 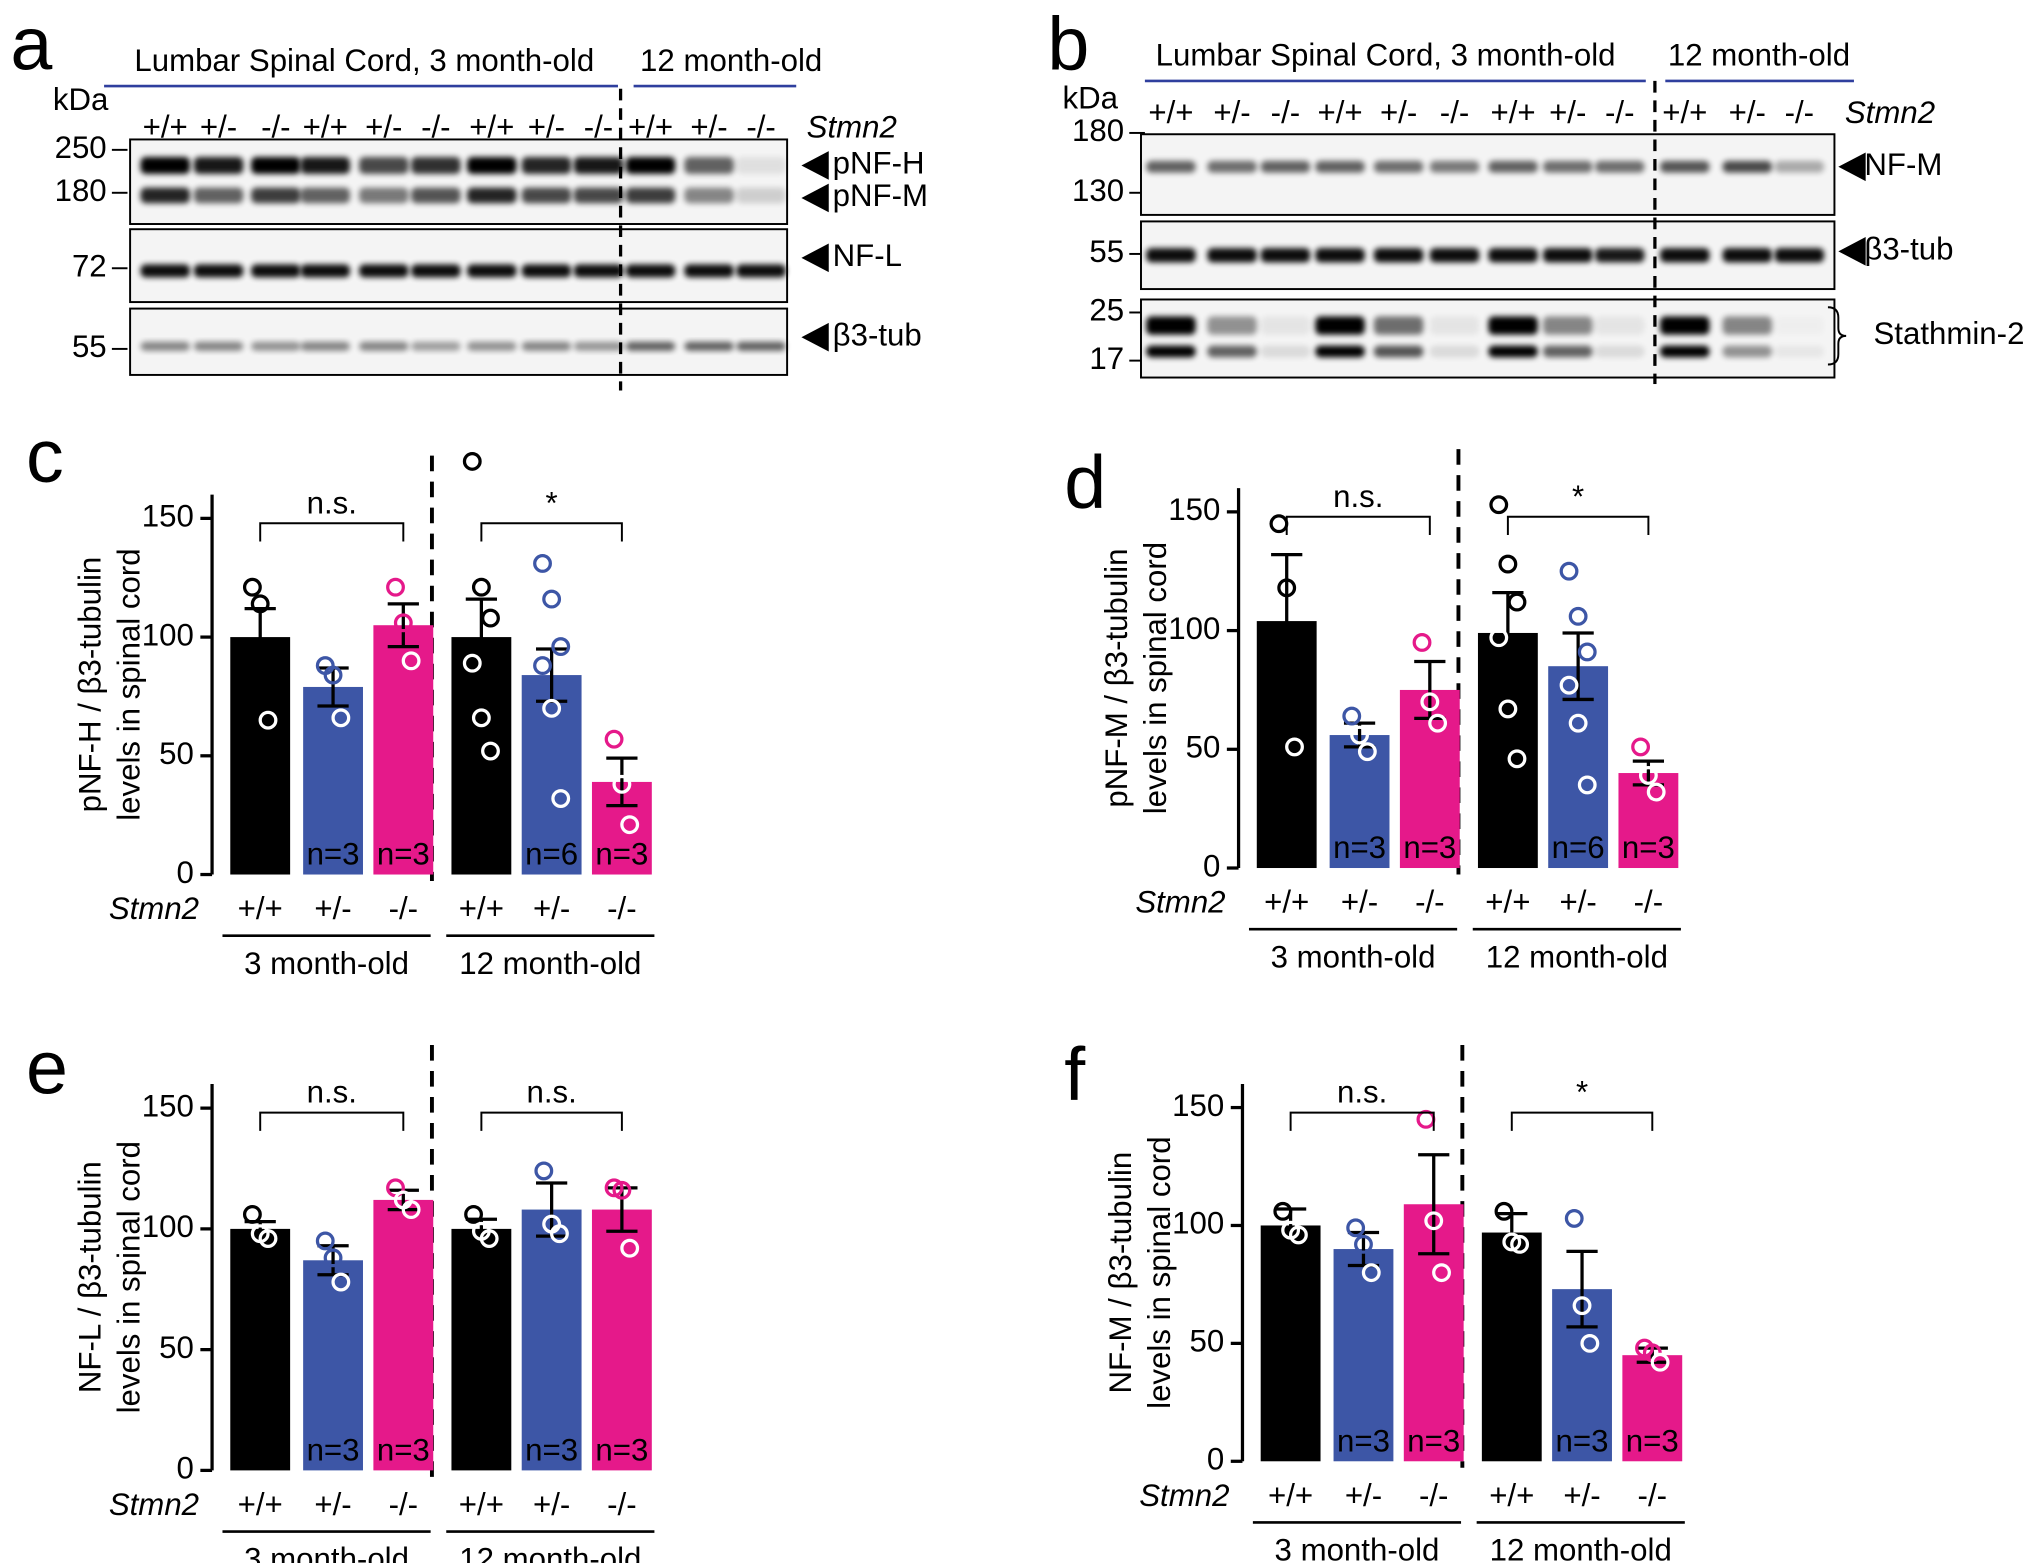 What do you see at coordinates (81, 190) in the screenshot?
I see `marker-label: 180` at bounding box center [81, 190].